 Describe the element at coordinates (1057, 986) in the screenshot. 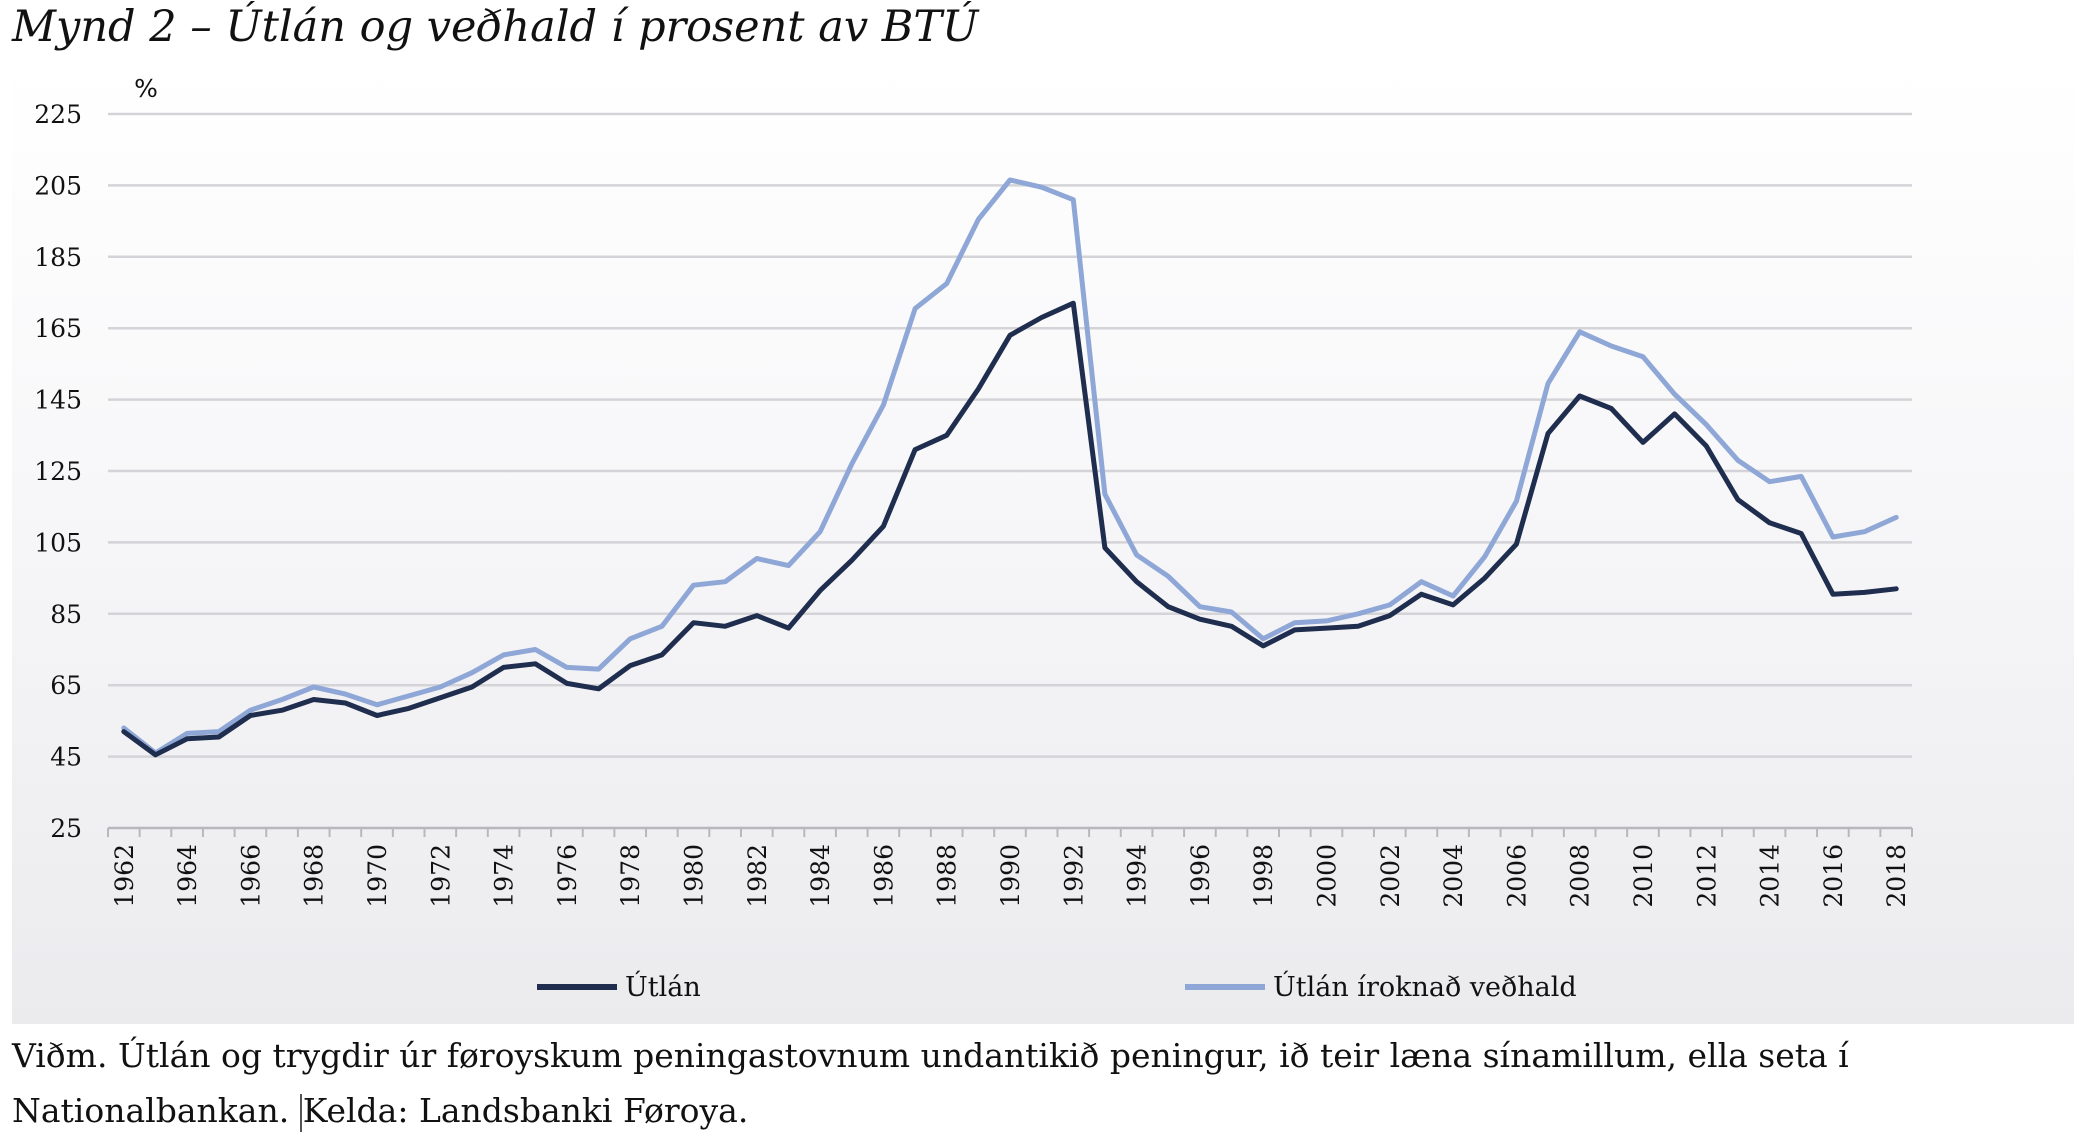

I see `legend: Útlán Útlán íroknað veðhald` at that location.